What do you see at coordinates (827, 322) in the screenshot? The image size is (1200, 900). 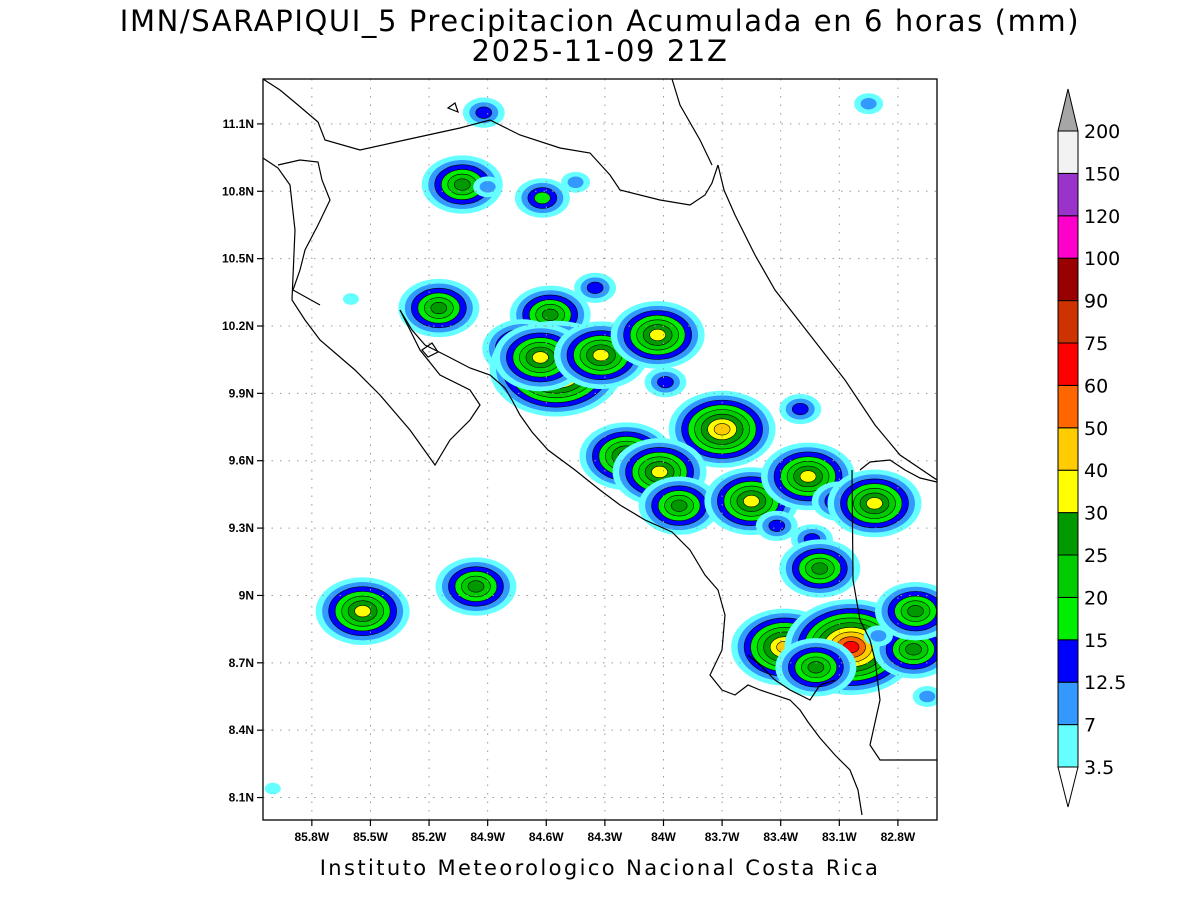 I see `caribbean-coast` at bounding box center [827, 322].